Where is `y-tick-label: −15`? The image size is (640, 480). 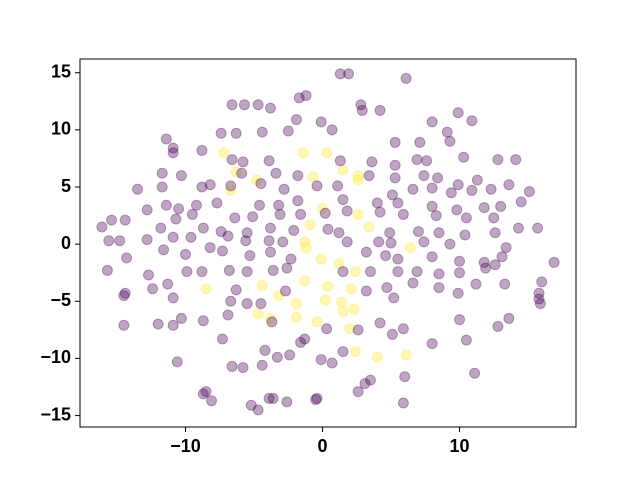
y-tick-label: −15 is located at coordinates (55, 414).